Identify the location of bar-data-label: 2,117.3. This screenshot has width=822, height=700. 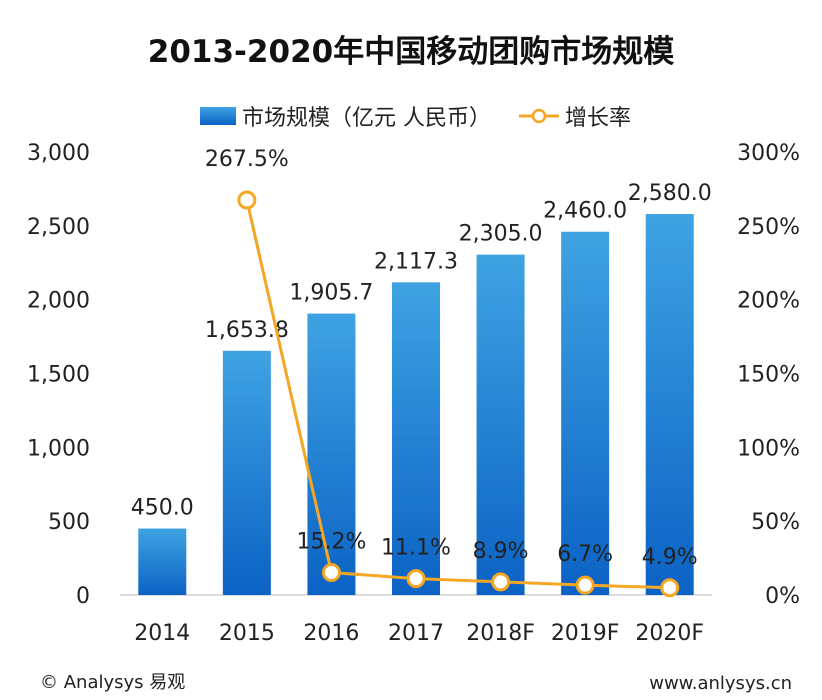
(416, 261).